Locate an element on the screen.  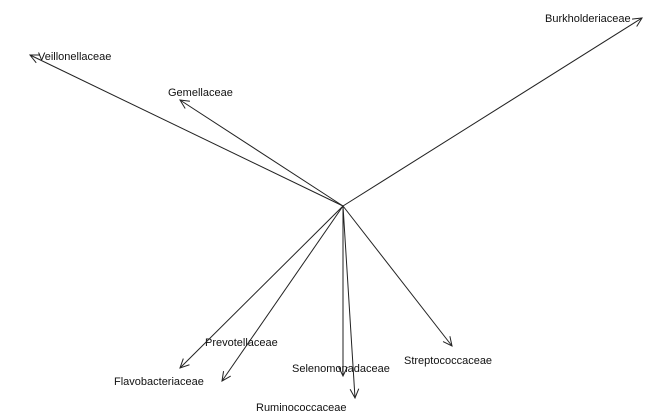
label-gemellaceae: Gemellaceae is located at coordinates (200, 93).